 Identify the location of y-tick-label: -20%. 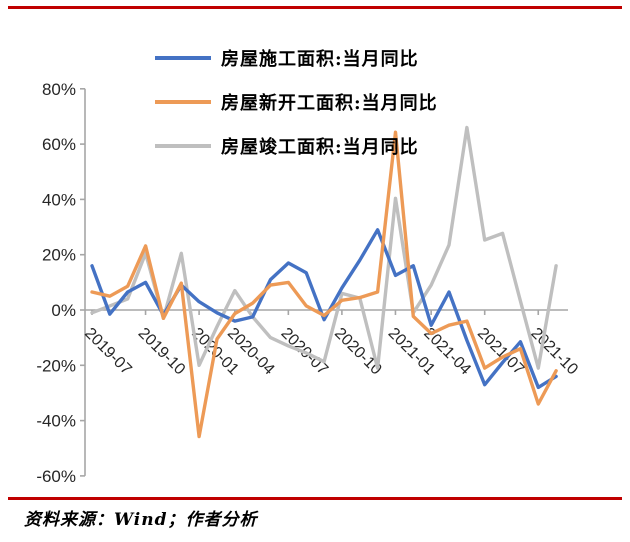
(56, 365).